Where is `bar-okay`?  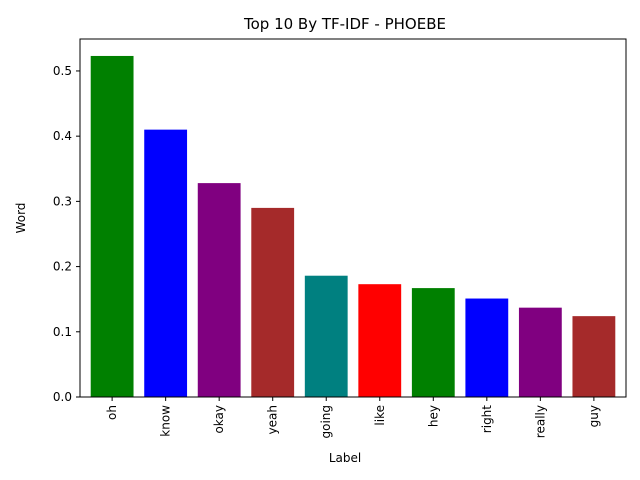 bar-okay is located at coordinates (219, 290).